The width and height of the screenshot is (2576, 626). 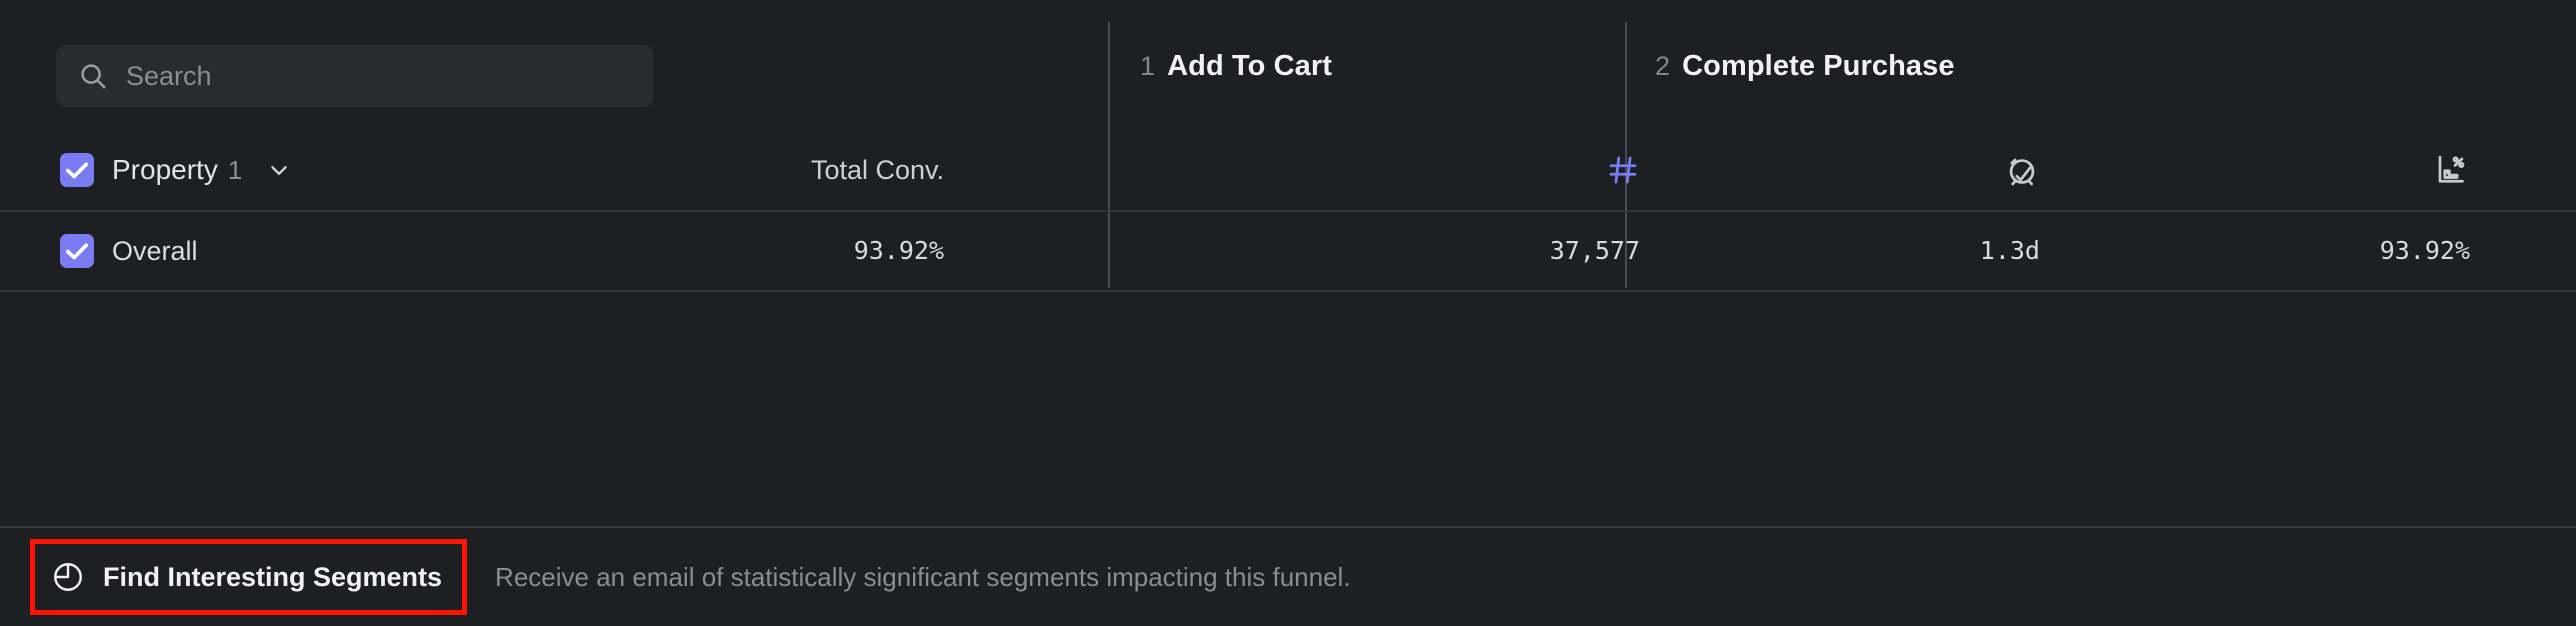 What do you see at coordinates (235, 169) in the screenshot?
I see `property-count: 1` at bounding box center [235, 169].